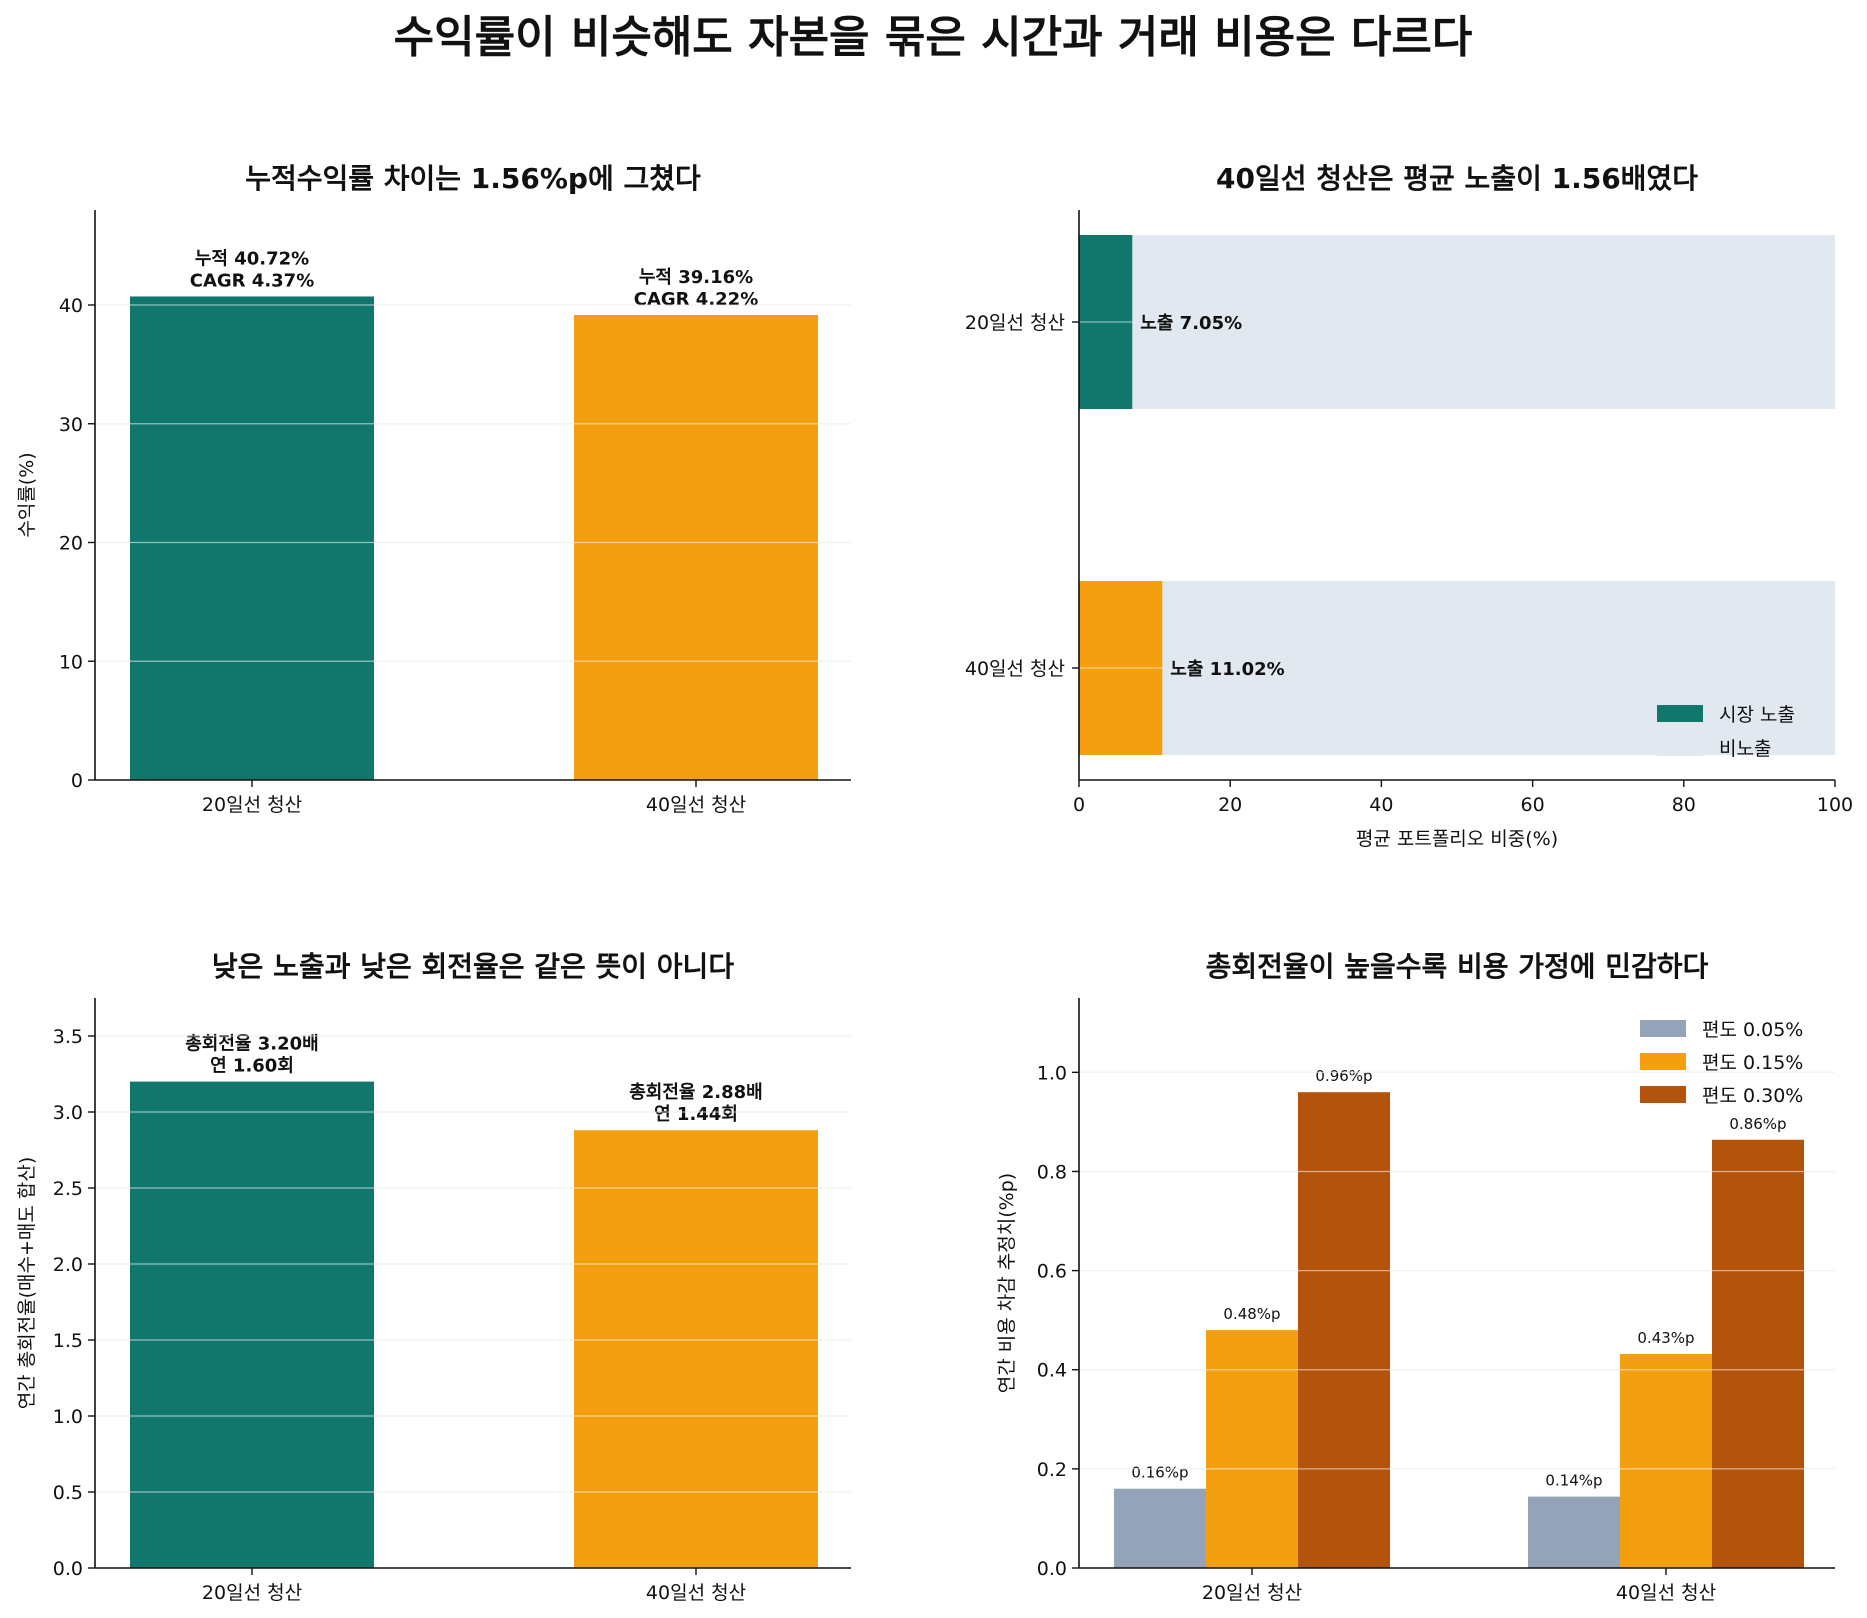 The height and width of the screenshot is (1618, 1867). I want to click on panel-cumulative-return-bar-label: 누적 39.16%, so click(696, 277).